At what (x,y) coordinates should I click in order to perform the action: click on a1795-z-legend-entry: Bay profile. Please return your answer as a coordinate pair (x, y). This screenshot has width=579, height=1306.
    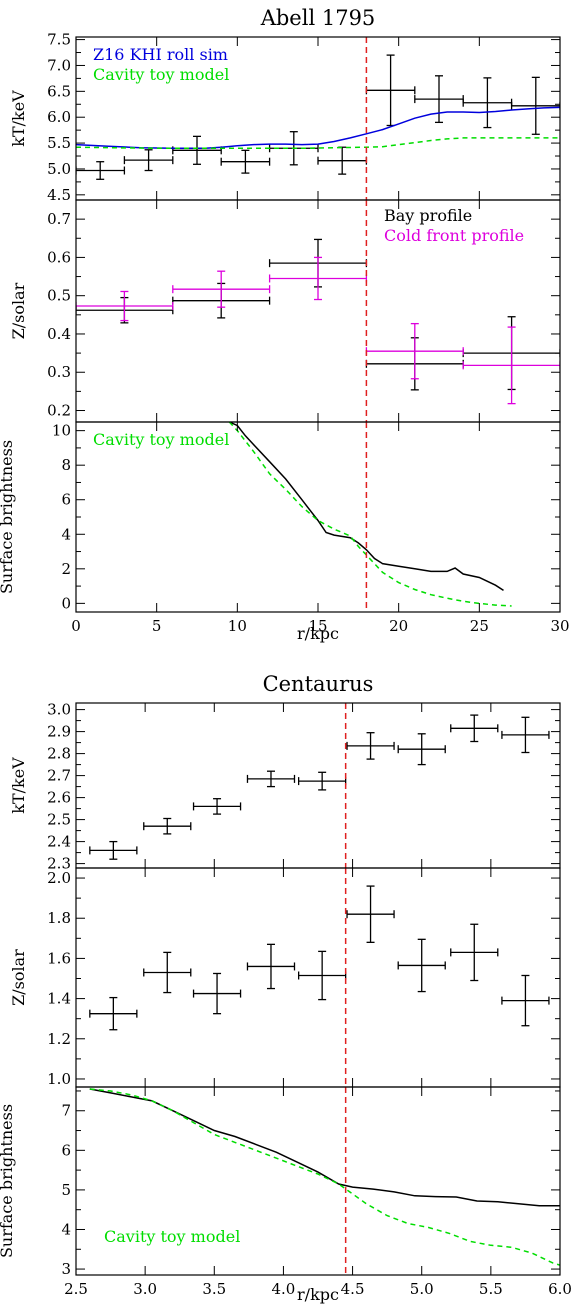
    Looking at the image, I should click on (428, 215).